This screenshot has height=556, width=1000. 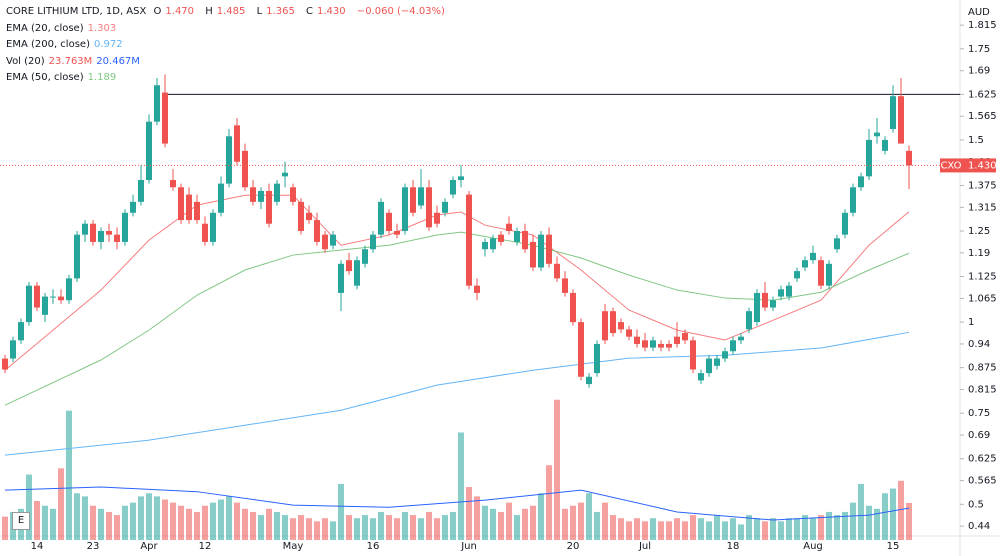 I want to click on ohlc-value: 1.485, so click(x=231, y=11).